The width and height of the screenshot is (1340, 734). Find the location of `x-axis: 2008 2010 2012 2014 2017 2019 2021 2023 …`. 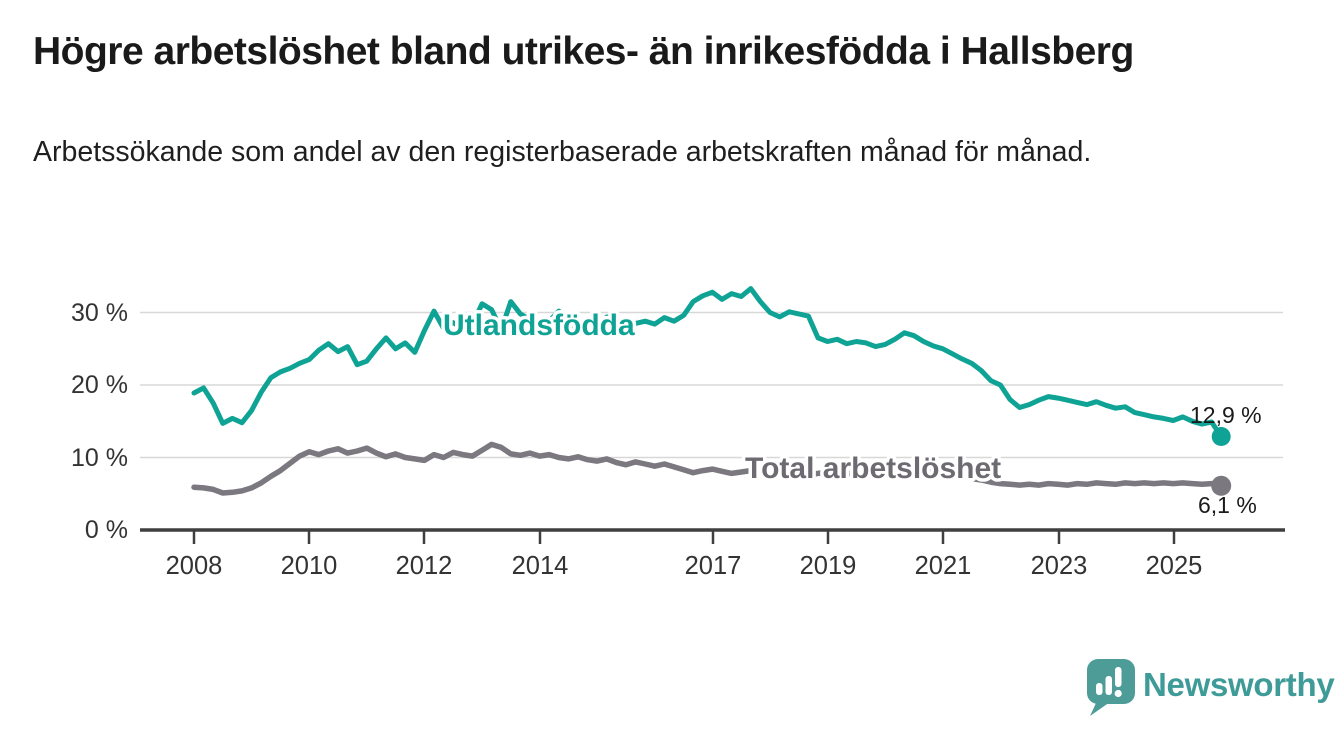

x-axis: 2008 2010 2012 2014 2017 2019 2021 2023 … is located at coordinates (712, 554).